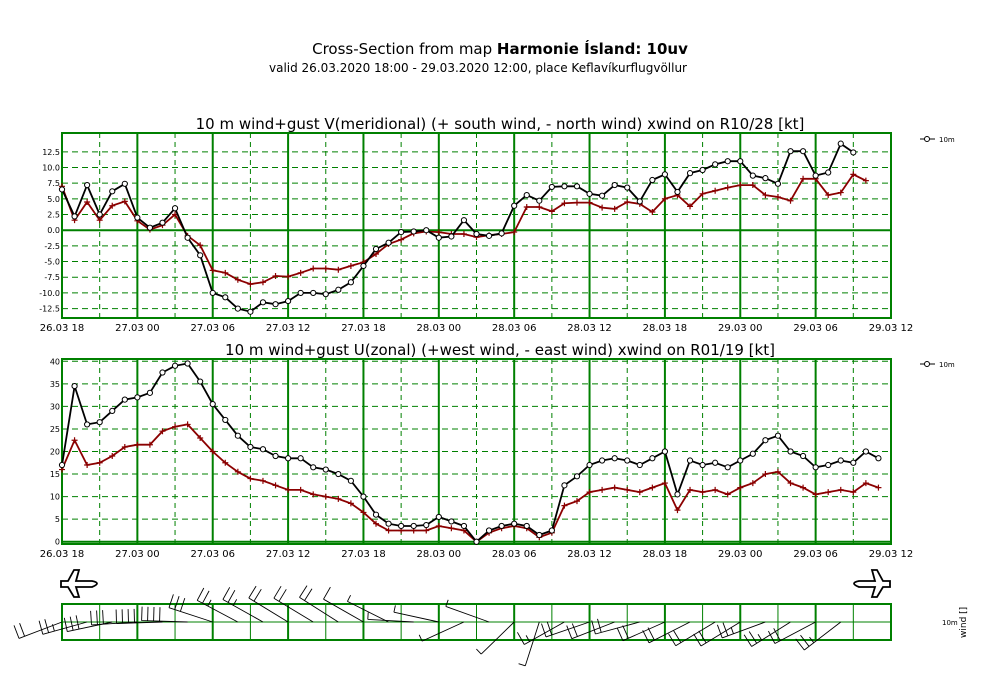  Describe the element at coordinates (55, 452) in the screenshot. I see `panel2-ytick-label: 20` at that location.